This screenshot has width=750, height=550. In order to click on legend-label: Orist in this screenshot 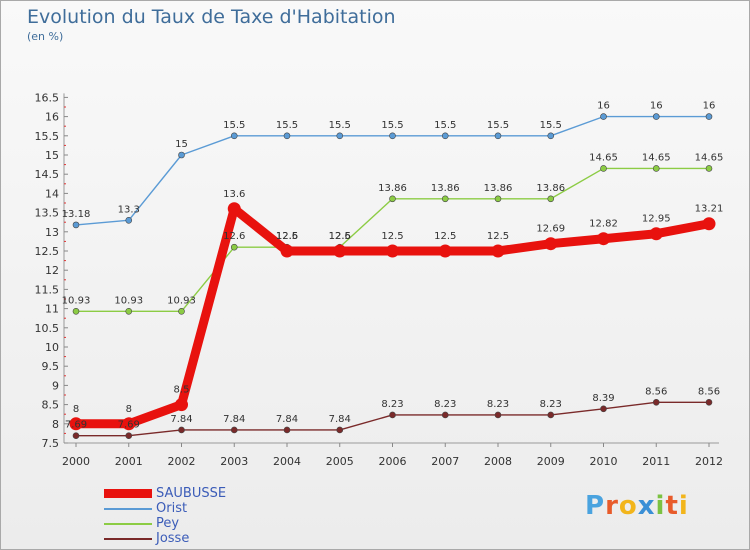, I will do `click(172, 508)`.